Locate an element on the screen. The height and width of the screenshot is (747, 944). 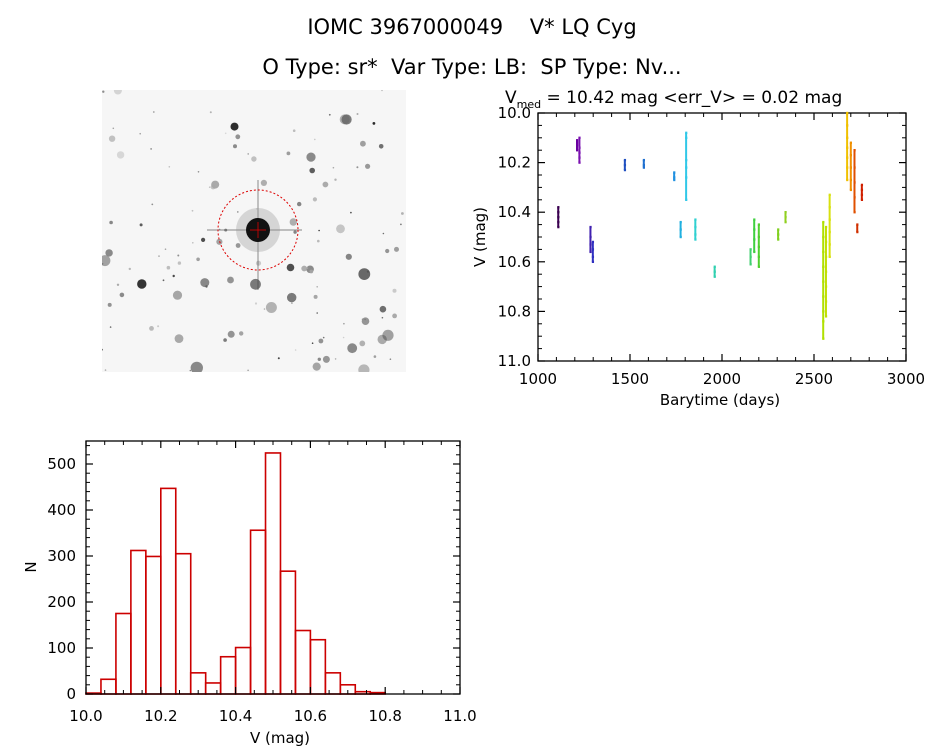
hist-y-tick-label: 500 is located at coordinates (61, 464).